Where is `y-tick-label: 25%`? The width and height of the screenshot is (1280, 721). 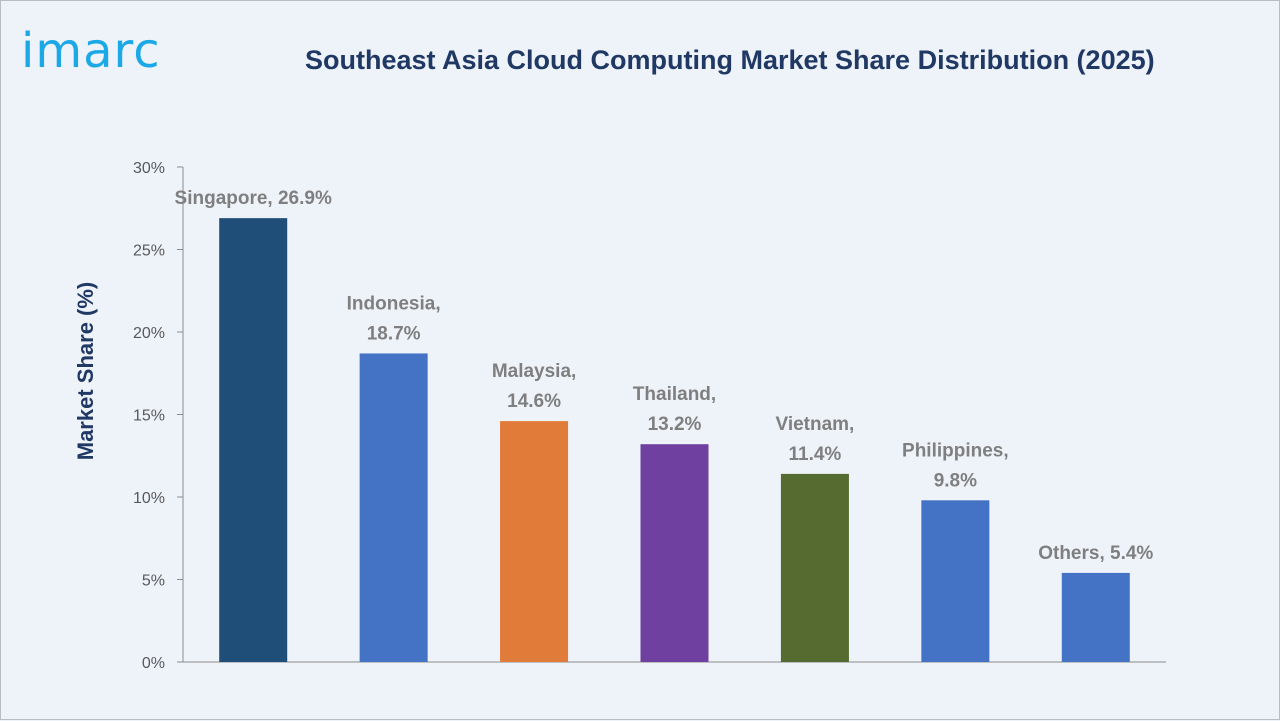
y-tick-label: 25% is located at coordinates (149, 251).